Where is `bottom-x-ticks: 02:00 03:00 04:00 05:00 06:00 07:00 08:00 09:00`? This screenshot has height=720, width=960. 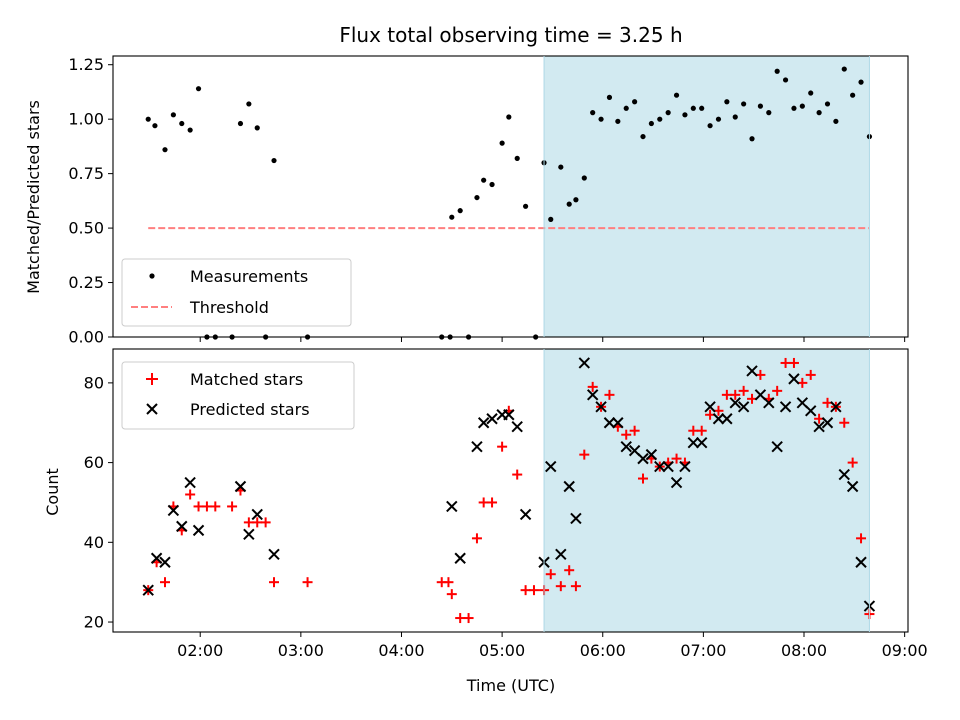 bottom-x-ticks: 02:00 03:00 04:00 05:00 06:00 07:00 08:00 09:00 is located at coordinates (552, 646).